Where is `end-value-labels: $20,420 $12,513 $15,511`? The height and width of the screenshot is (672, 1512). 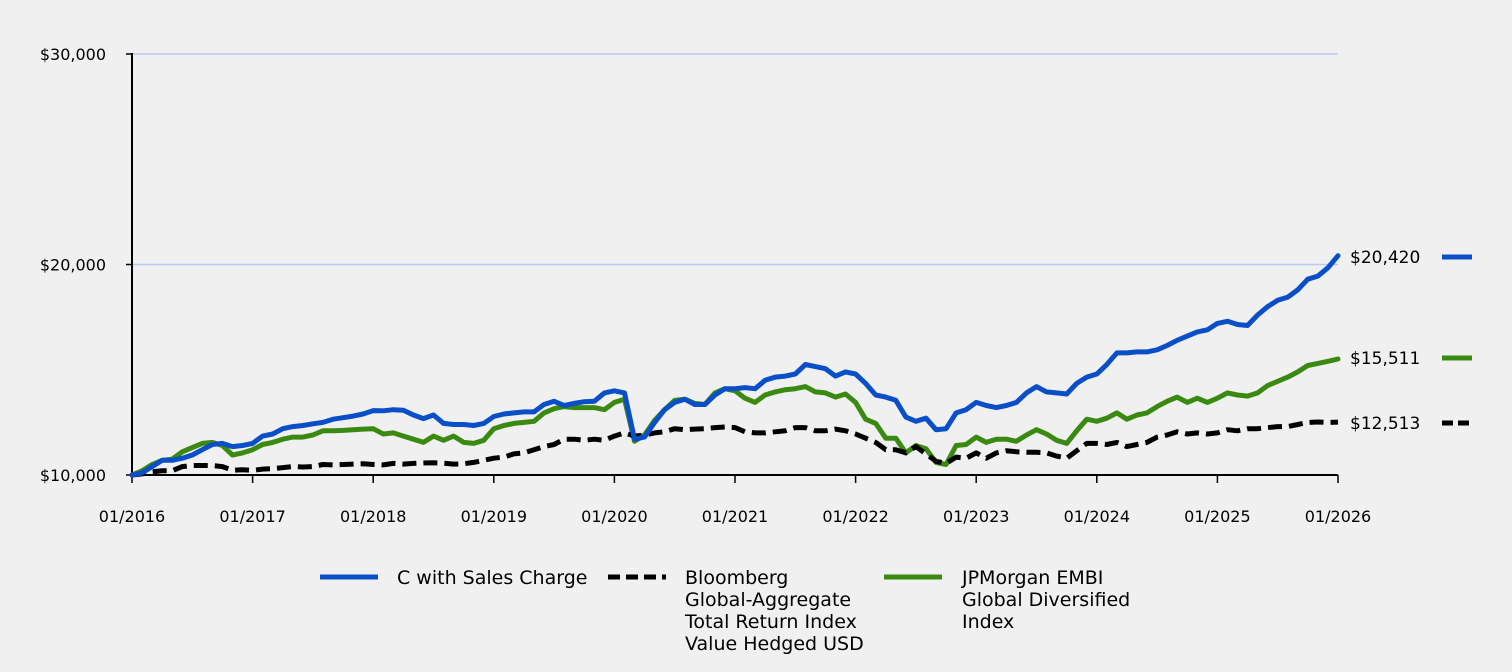 end-value-labels: $20,420 $12,513 $15,511 is located at coordinates (1411, 341).